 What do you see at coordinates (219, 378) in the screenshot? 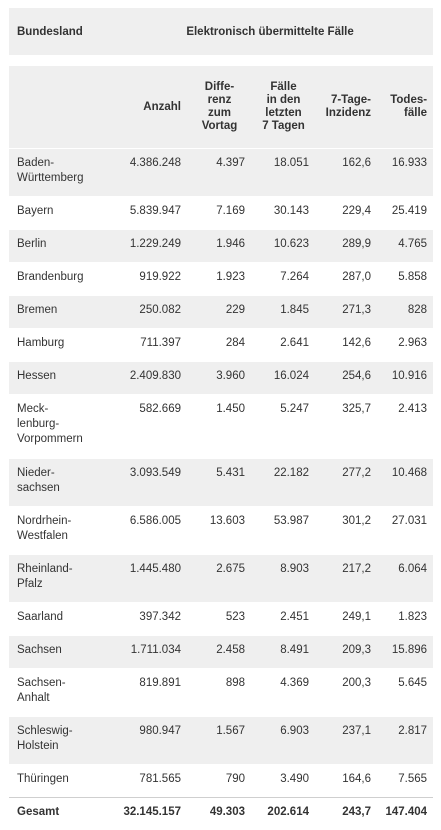
I see `cell-differenz: 3.960` at bounding box center [219, 378].